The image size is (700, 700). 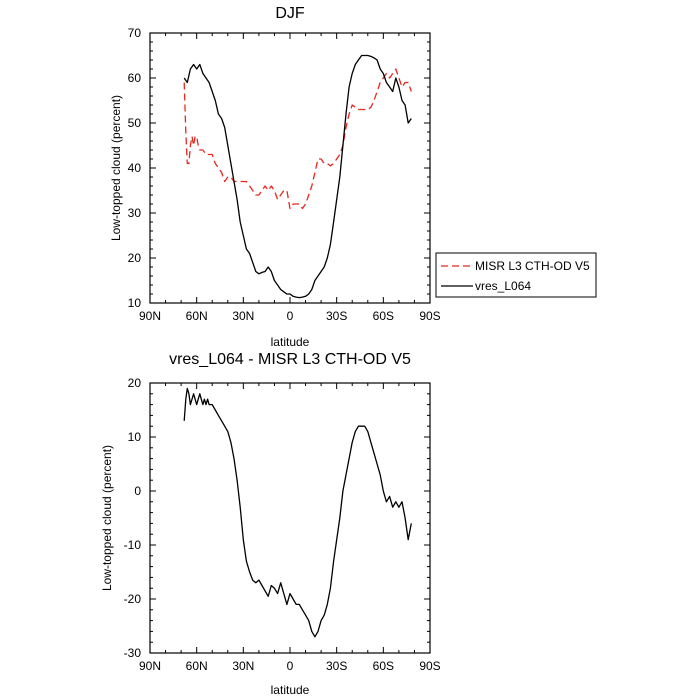 What do you see at coordinates (532, 266) in the screenshot?
I see `legend-label-misr: MISR L3 CTH-OD V5` at bounding box center [532, 266].